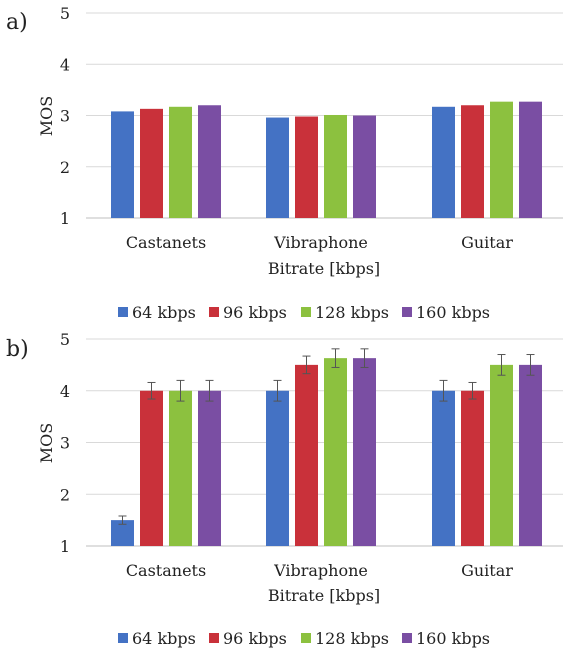 This screenshot has height=655, width=563. Describe the element at coordinates (17, 349) in the screenshot. I see `panel-label: b)` at that location.